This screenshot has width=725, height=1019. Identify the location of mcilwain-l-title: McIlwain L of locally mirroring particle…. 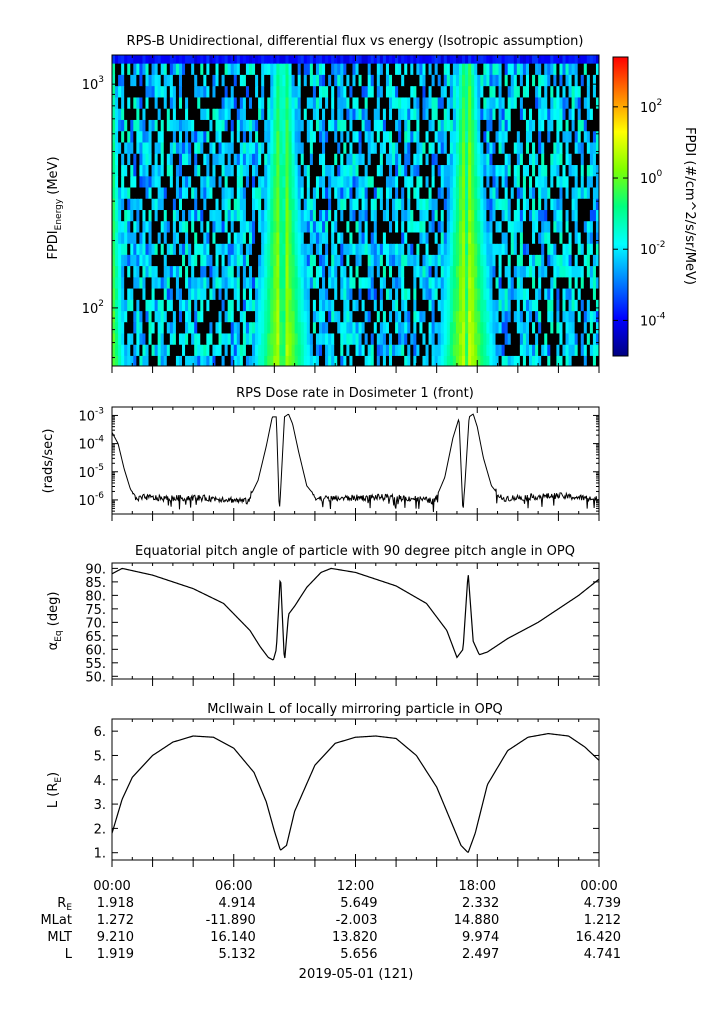
(355, 709).